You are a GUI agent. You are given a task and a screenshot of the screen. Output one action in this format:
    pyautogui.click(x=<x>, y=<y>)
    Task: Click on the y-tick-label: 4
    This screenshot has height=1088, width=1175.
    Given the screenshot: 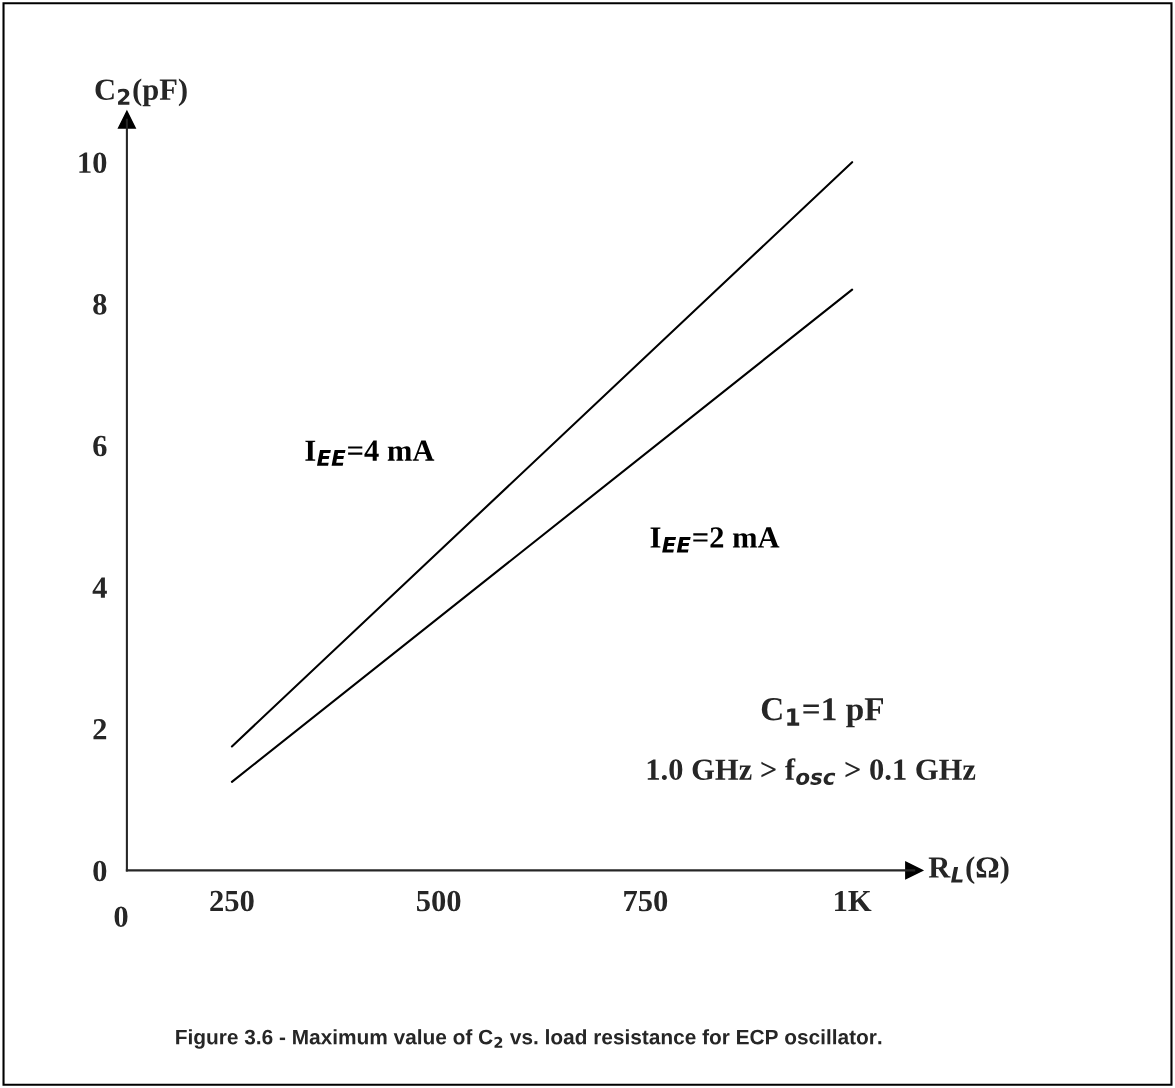 What is the action you would take?
    pyautogui.click(x=99, y=587)
    